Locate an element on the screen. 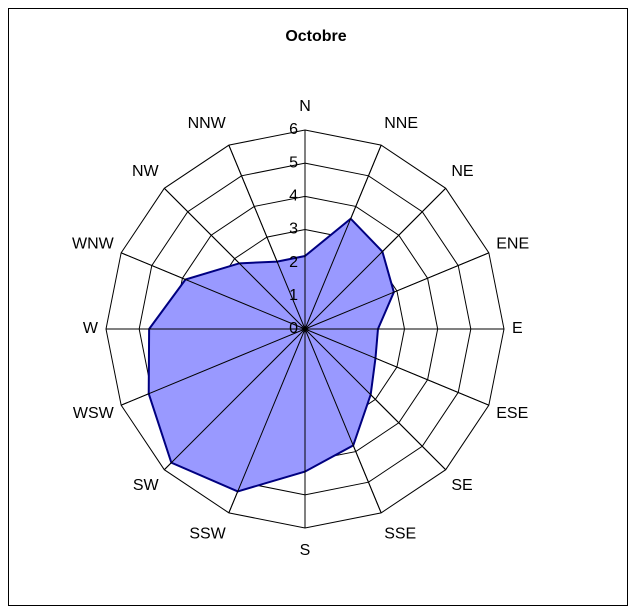 The width and height of the screenshot is (637, 614). chart-title: Octobre is located at coordinates (315, 36).